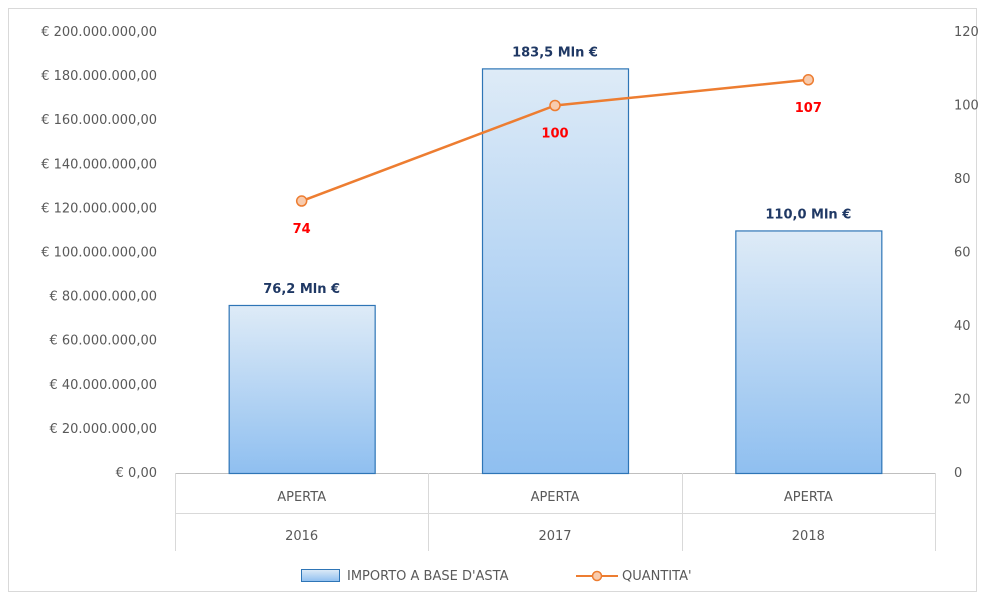  What do you see at coordinates (428, 576) in the screenshot?
I see `legend-label-importo: IMPORTO A BASE D'ASTA` at bounding box center [428, 576].